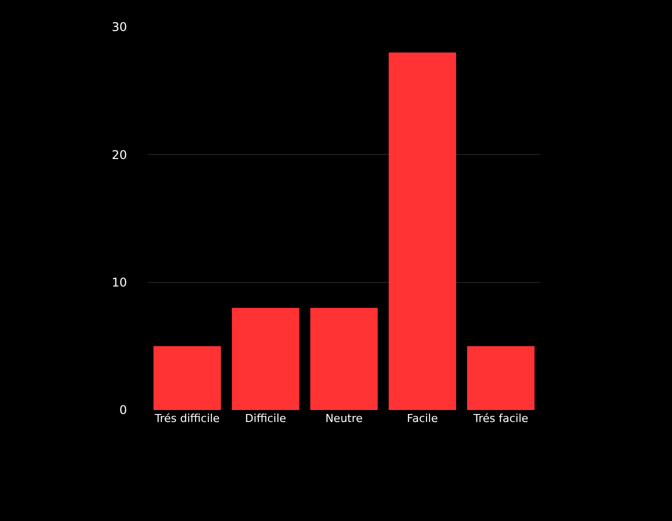 The image size is (672, 521). Describe the element at coordinates (265, 418) in the screenshot. I see `x-tick-label: Difficile` at that location.